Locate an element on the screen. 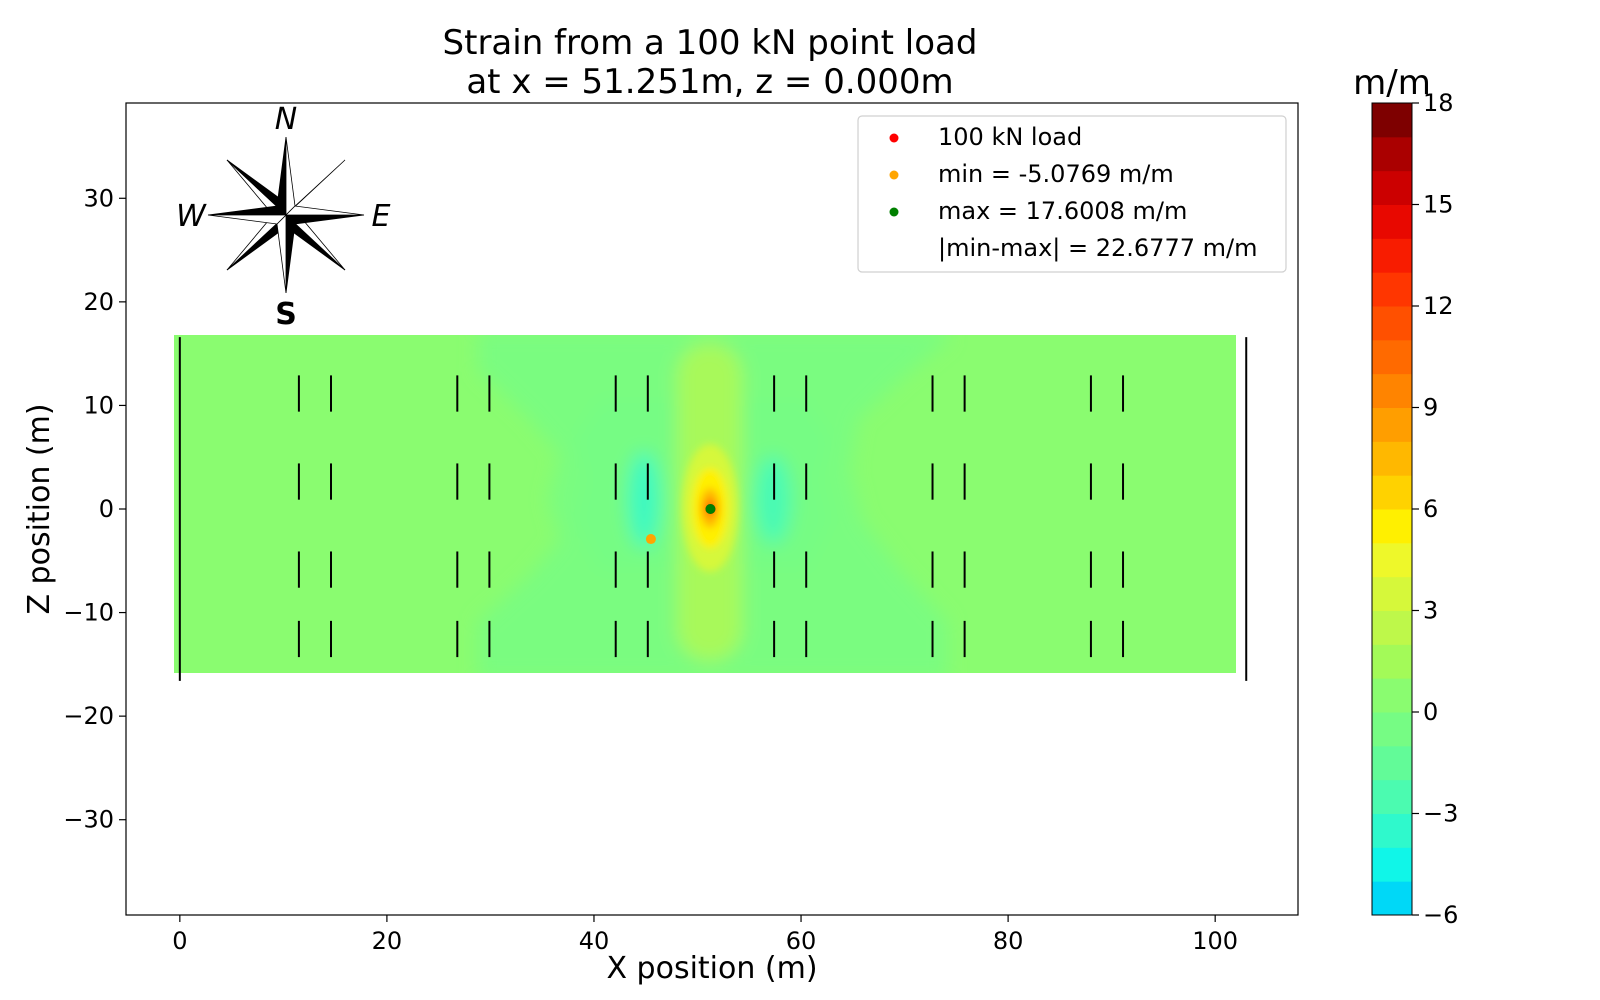  colorbar-tick-label: −3 is located at coordinates (1440, 814).